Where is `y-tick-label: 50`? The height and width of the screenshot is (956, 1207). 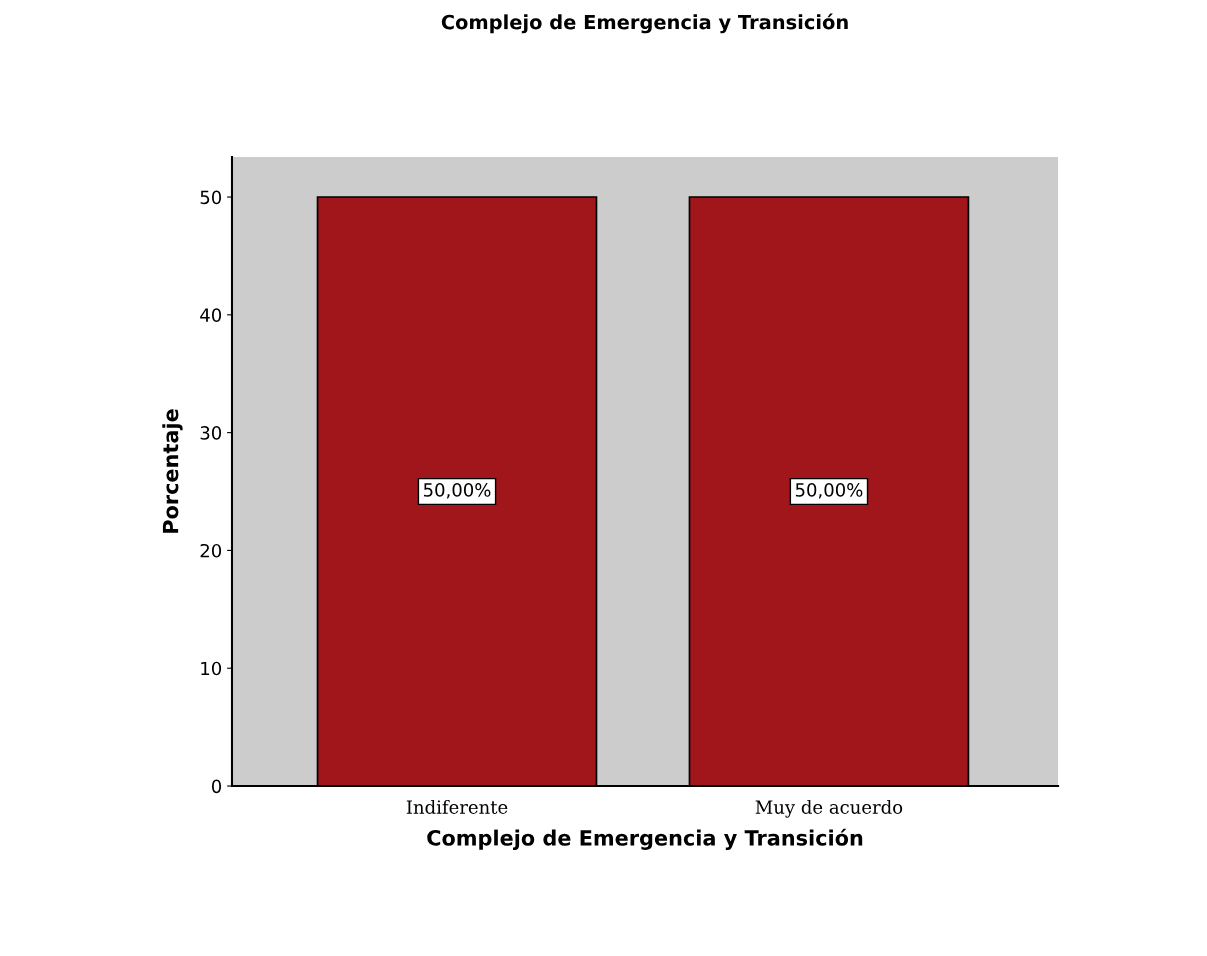
y-tick-label: 50 is located at coordinates (211, 197).